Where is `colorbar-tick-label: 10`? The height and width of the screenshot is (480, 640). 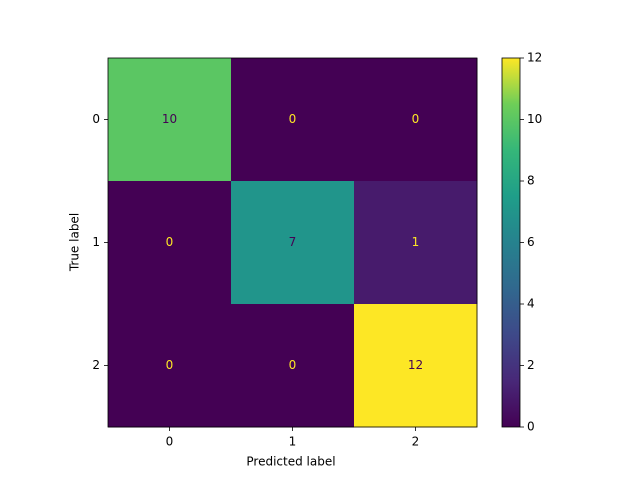 colorbar-tick-label: 10 is located at coordinates (534, 119).